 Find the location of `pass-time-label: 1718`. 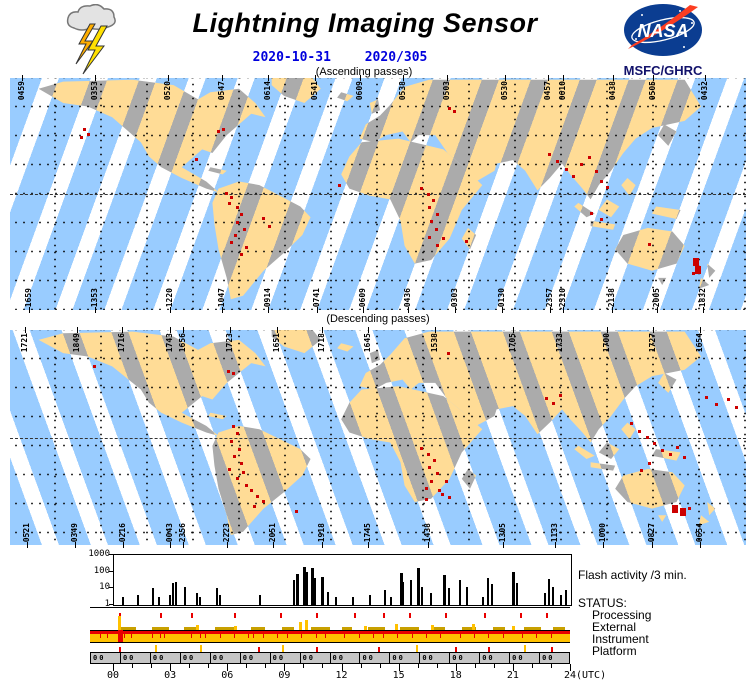

pass-time-label: 1718 is located at coordinates (322, 343).